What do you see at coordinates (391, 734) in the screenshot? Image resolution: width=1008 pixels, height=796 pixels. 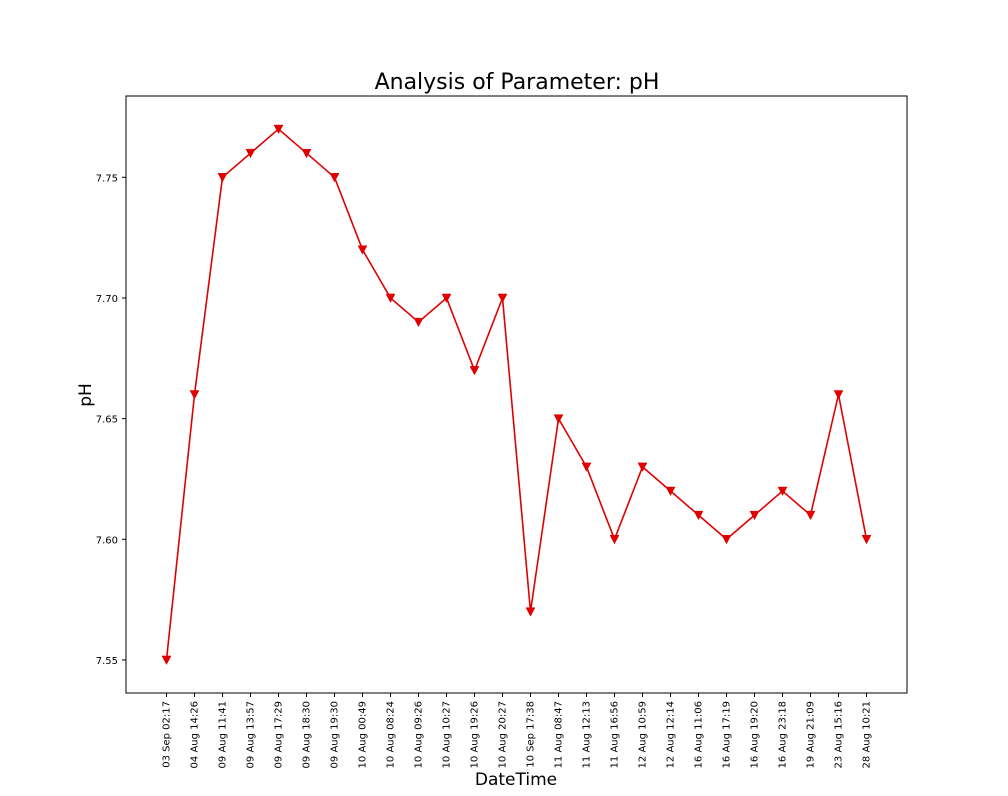 I see `x-tick-label: 10 Aug 08:24` at bounding box center [391, 734].